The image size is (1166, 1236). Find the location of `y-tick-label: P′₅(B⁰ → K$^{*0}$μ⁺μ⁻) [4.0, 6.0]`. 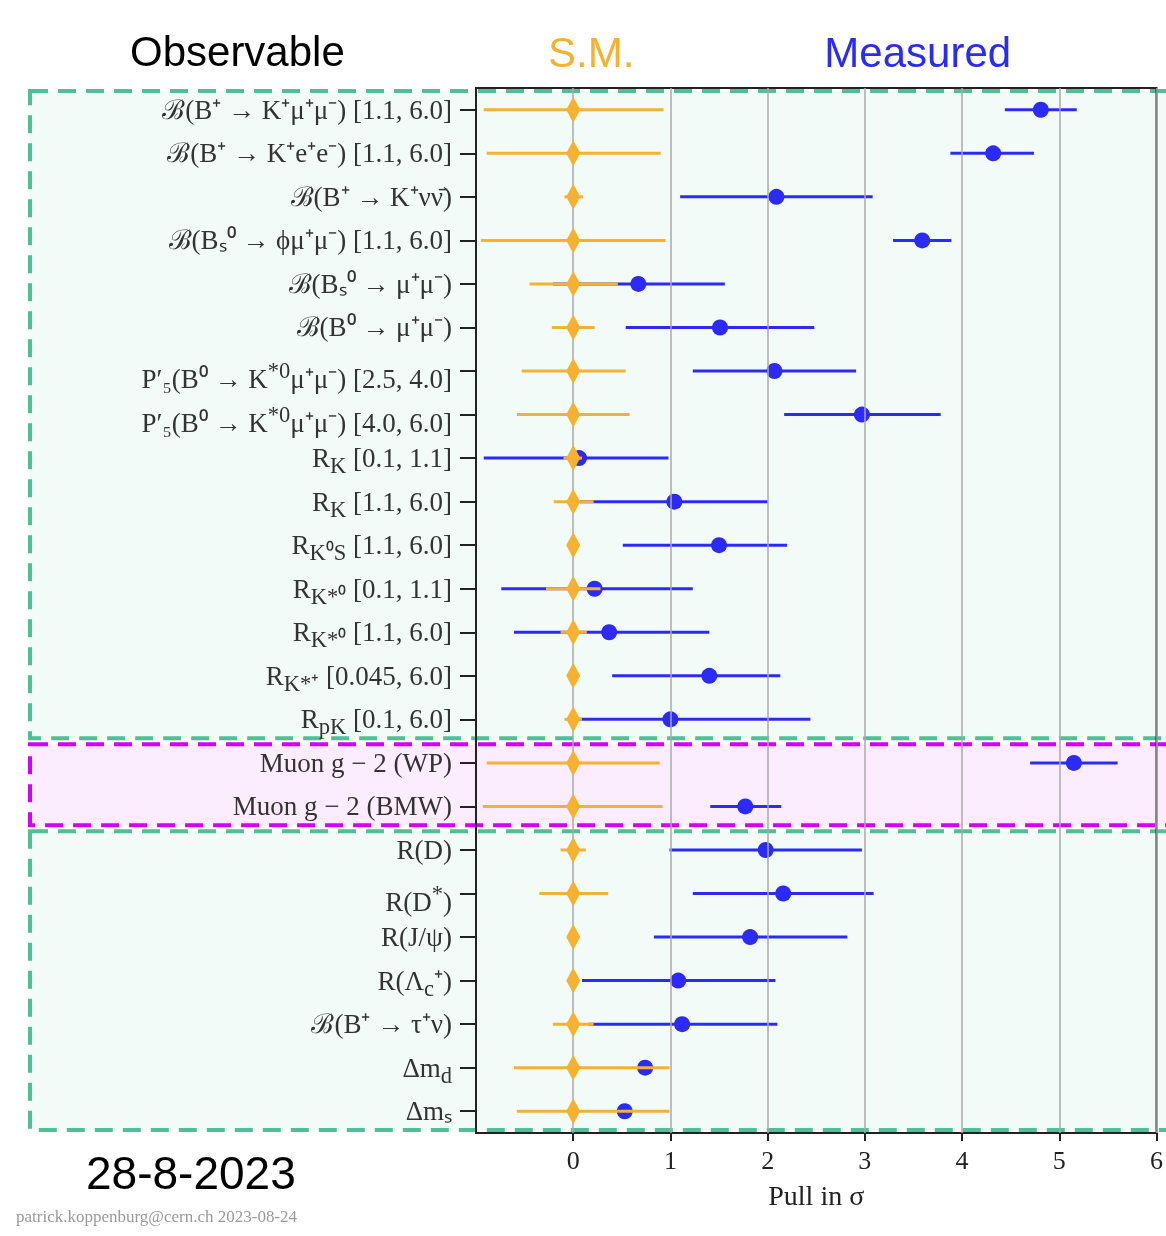

y-tick-label: P′₅(B⁰ → K$^{*0}$μ⁺μ⁻) [4.0, 6.0] is located at coordinates (296, 419).